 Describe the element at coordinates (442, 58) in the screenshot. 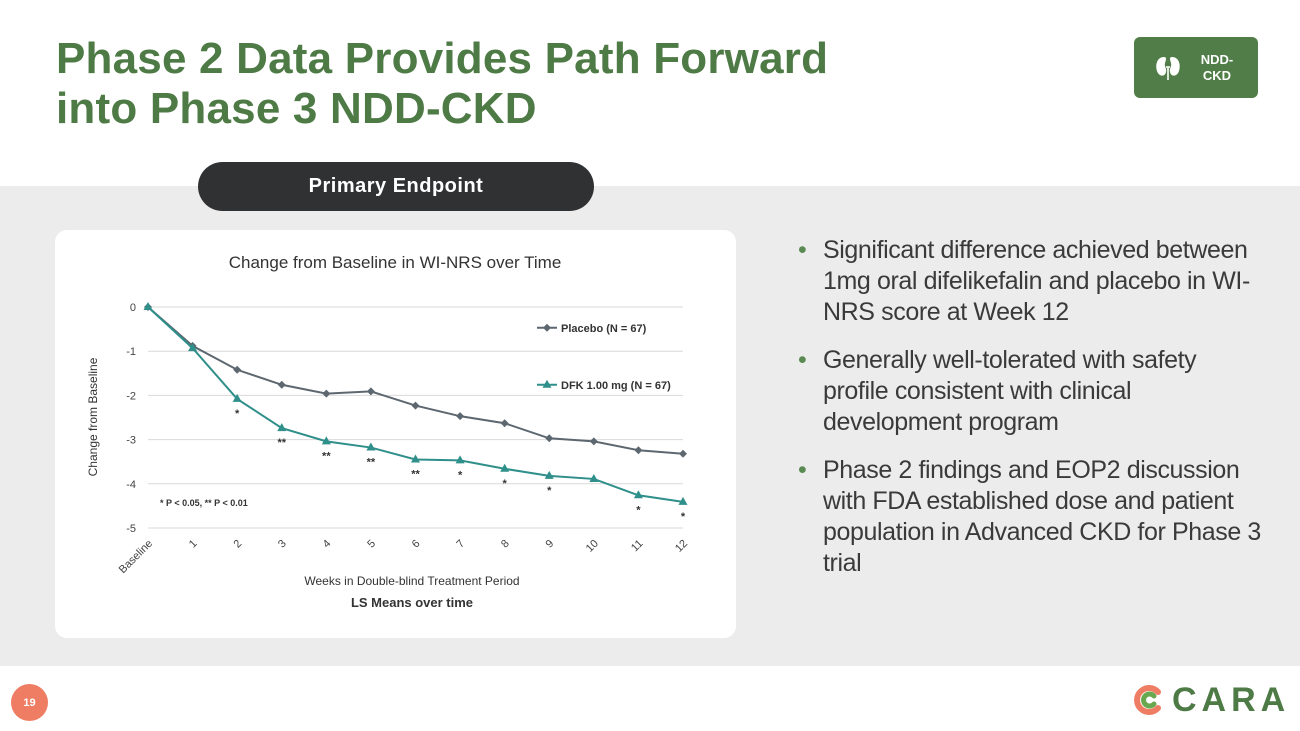

I see `title-line-1: Phase 2 Data Provides Path Forward` at that location.